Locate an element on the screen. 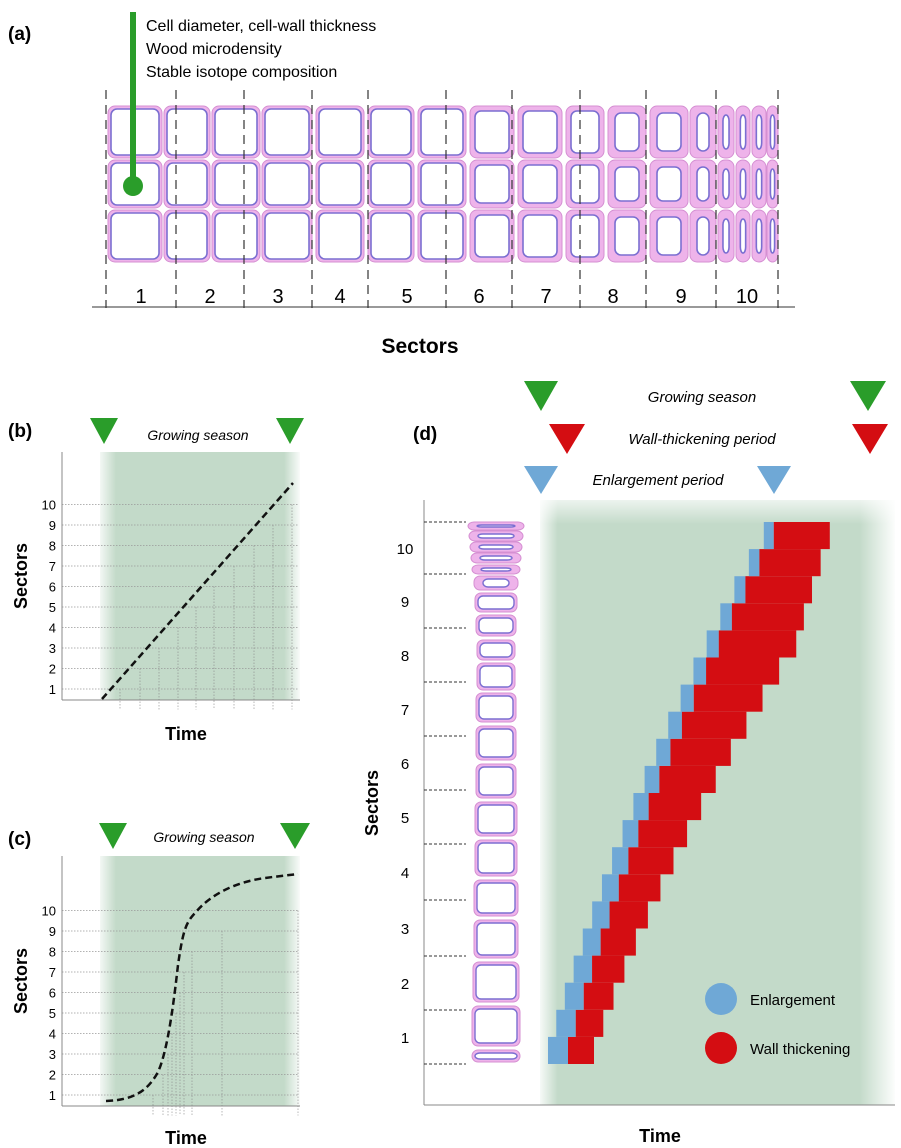  panel-a-axis-title: Sectors is located at coordinates (419, 346).